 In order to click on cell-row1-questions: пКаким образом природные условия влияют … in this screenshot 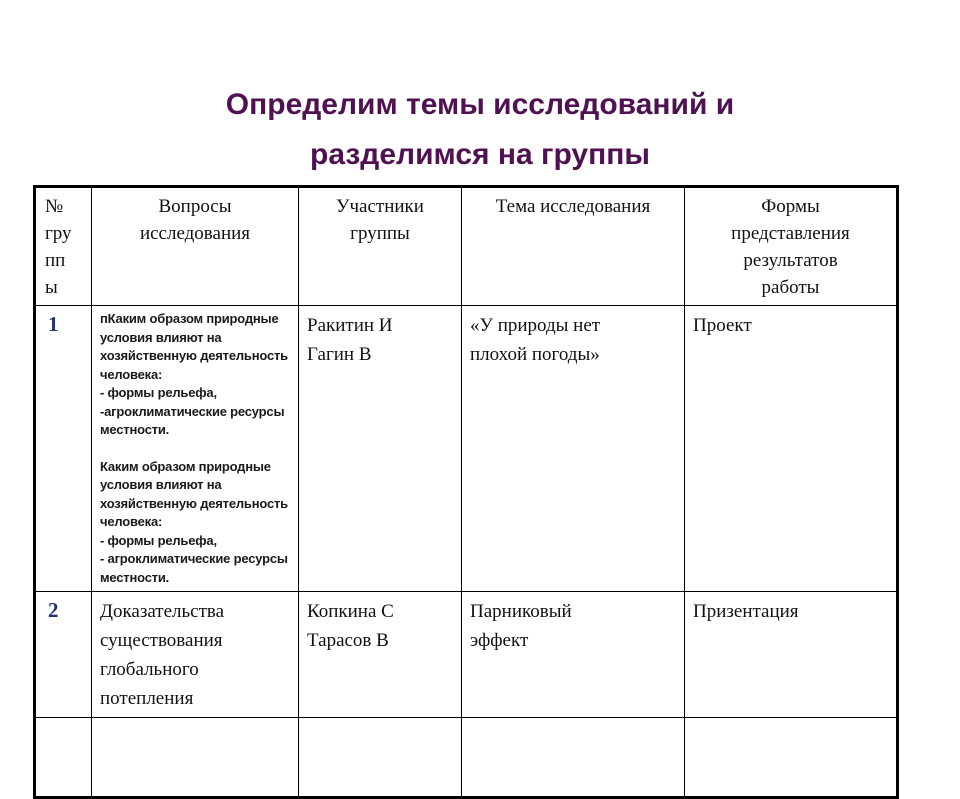, I will do `click(195, 448)`.